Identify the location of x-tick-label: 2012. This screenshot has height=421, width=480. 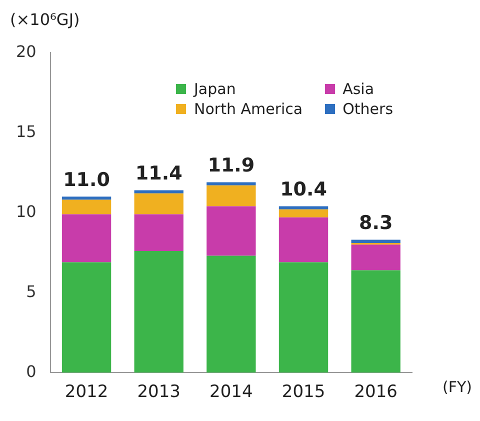
(86, 392).